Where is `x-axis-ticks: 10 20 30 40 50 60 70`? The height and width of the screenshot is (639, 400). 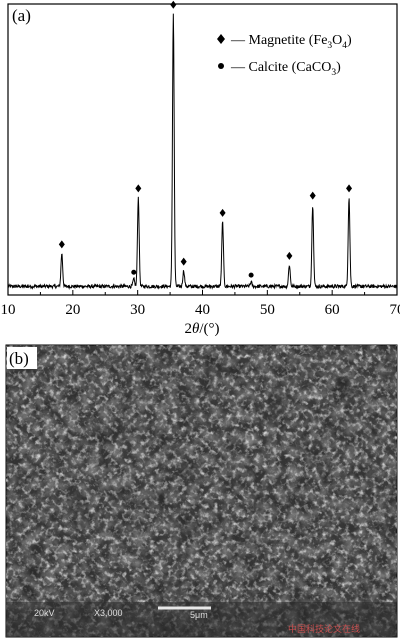 x-axis-ticks: 10 20 30 40 50 60 70 is located at coordinates (200, 304).